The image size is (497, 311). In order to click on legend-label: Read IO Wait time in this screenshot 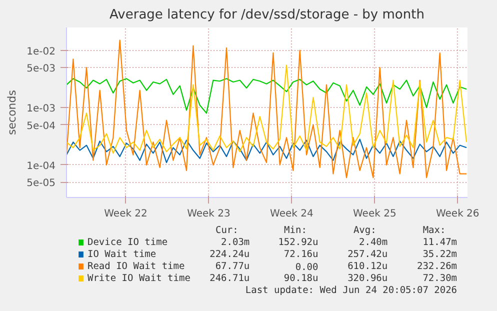, I will do `click(136, 266)`.